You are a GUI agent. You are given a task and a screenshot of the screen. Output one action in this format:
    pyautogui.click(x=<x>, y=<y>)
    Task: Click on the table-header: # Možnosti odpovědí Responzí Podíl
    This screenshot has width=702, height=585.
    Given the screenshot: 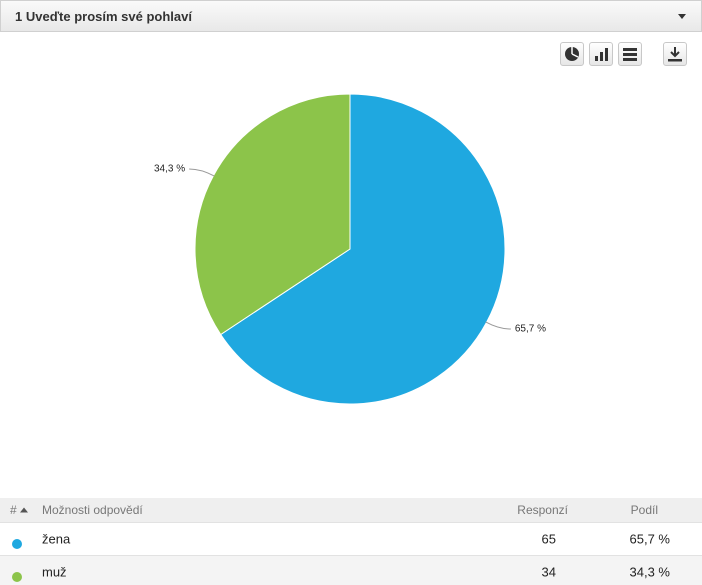 What is the action you would take?
    pyautogui.click(x=351, y=510)
    